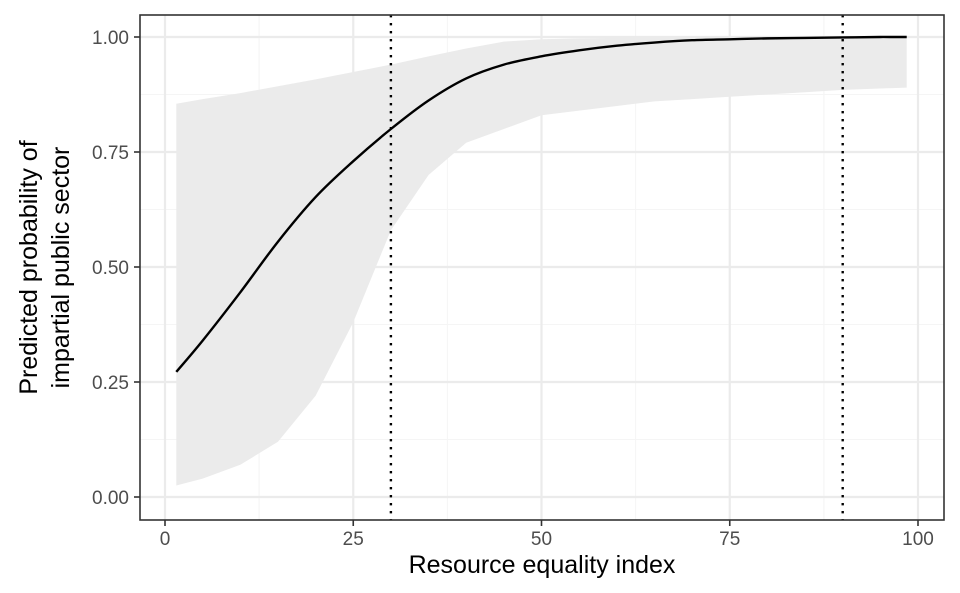  I want to click on y-tick-label: 0.75, so click(110, 153).